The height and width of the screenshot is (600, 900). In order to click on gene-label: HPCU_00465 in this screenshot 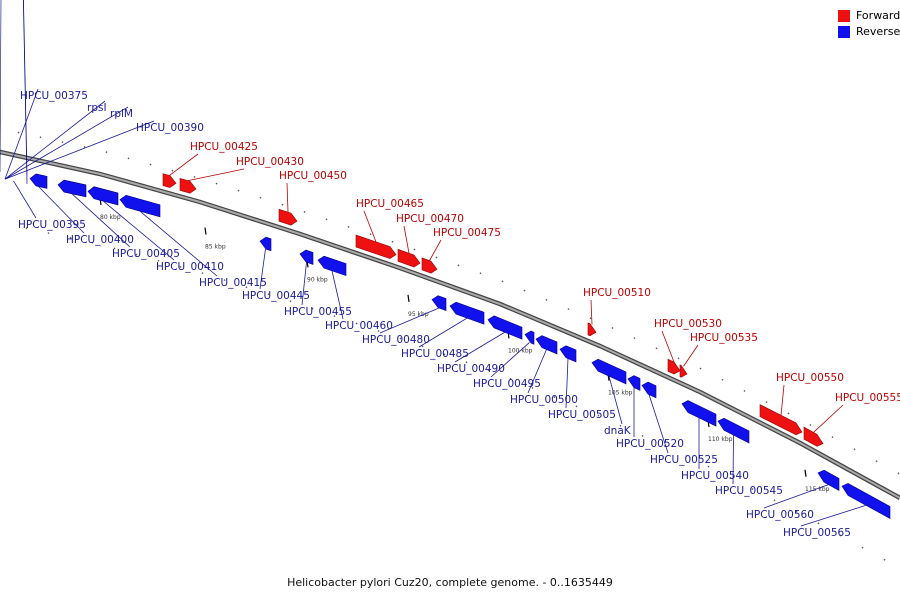, I will do `click(390, 204)`.